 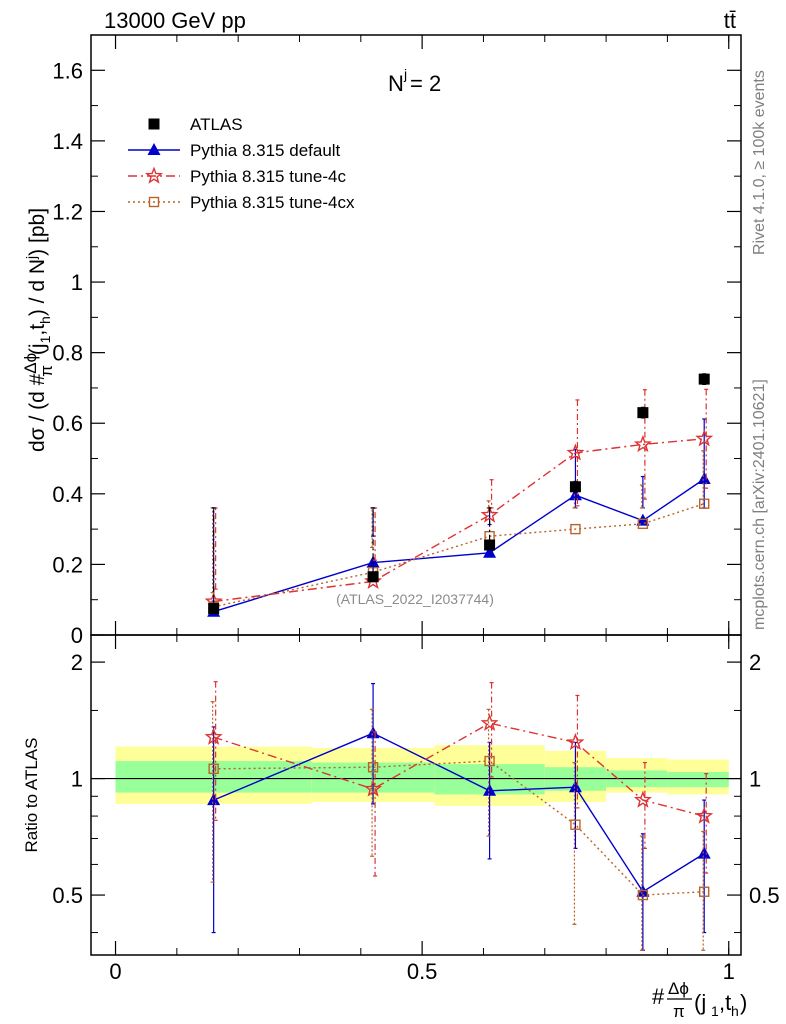 I want to click on main-ytick-label-2: 0.4, so click(x=67, y=494).